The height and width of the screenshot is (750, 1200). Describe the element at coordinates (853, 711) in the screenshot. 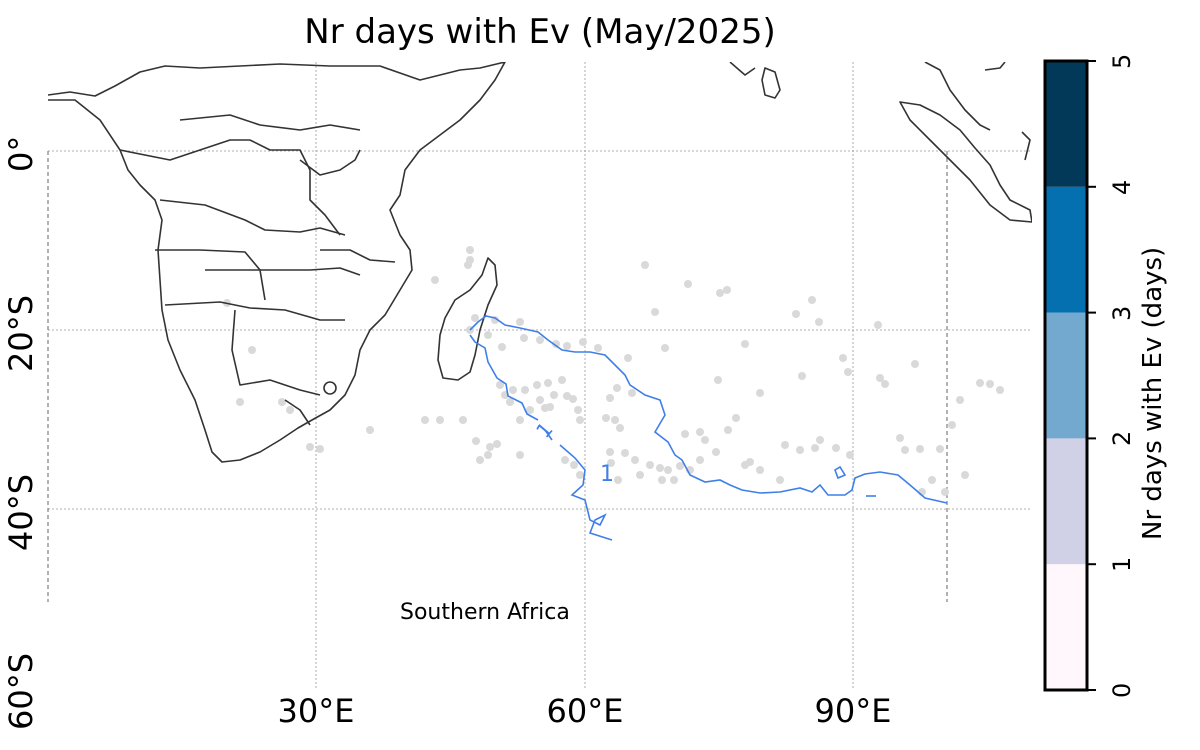

I see `lon-tick-90e: 90°E` at that location.